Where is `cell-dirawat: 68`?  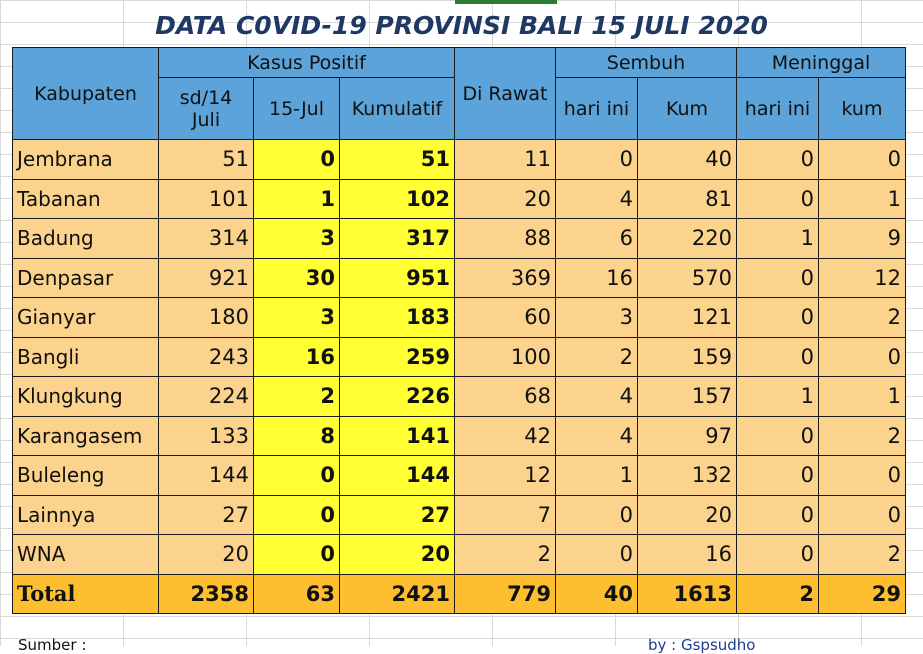
cell-dirawat: 68 is located at coordinates (505, 396).